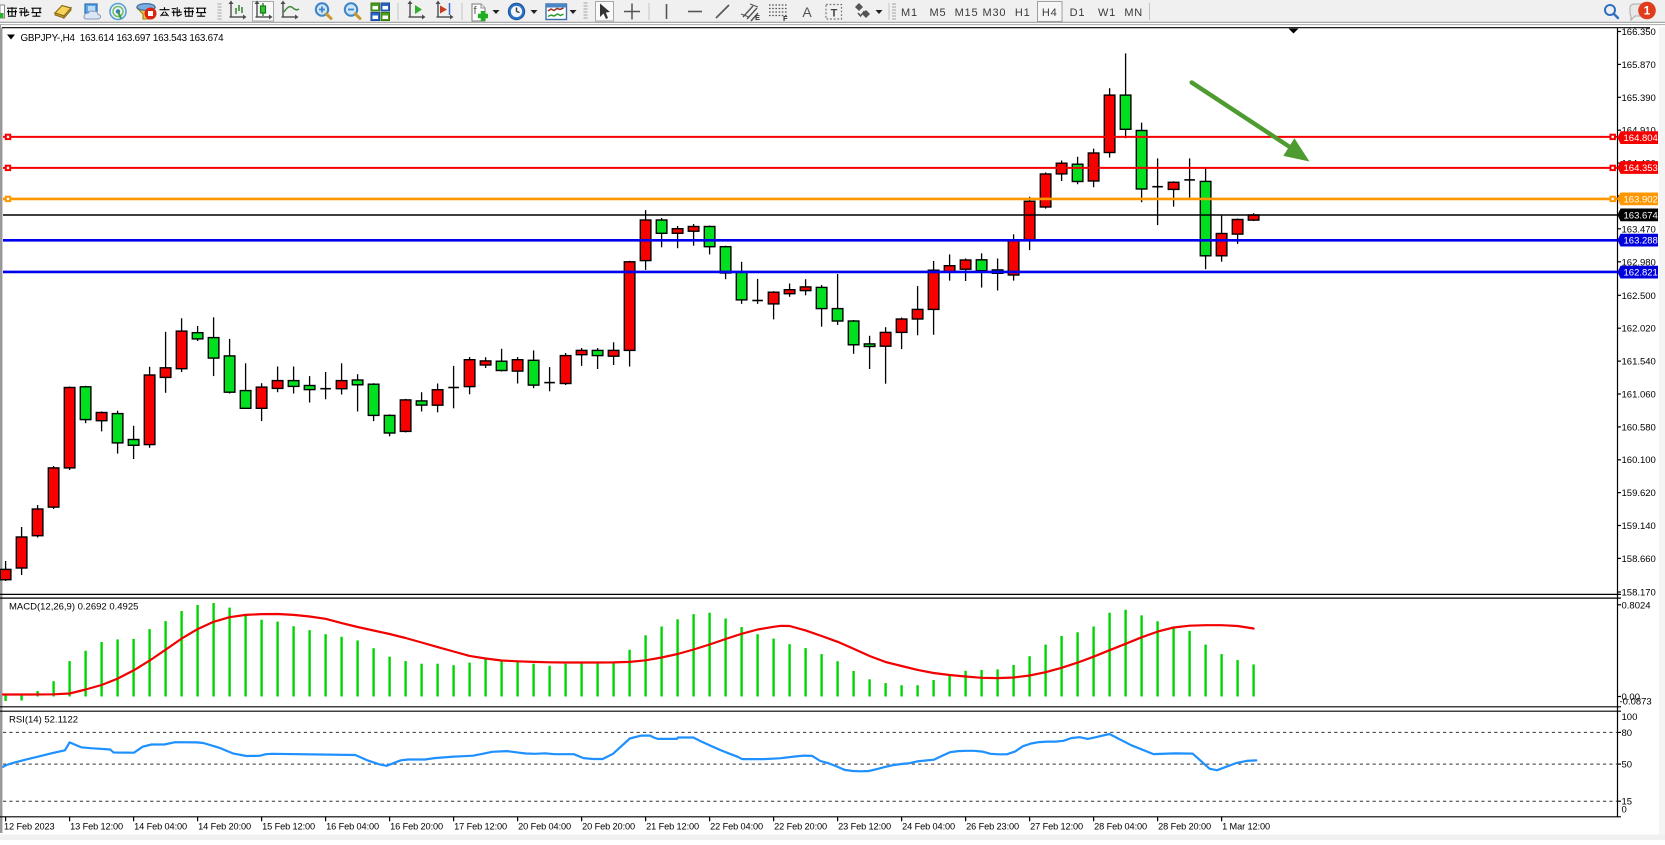 This screenshot has width=1665, height=845. What do you see at coordinates (288, 826) in the screenshot?
I see `svg-text: 15 Feb 12:00` at bounding box center [288, 826].